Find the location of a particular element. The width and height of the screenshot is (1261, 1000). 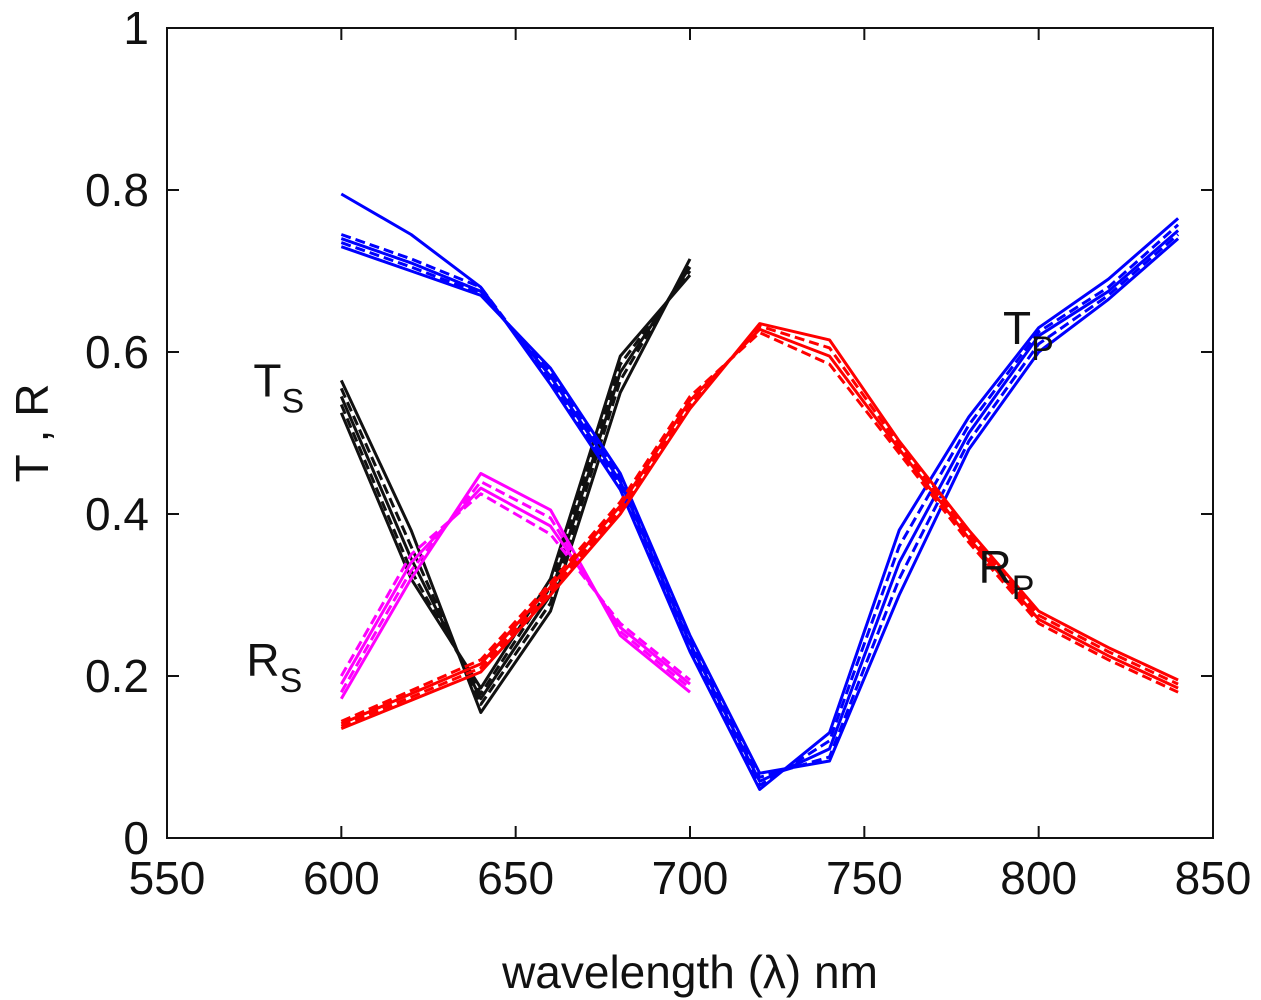

y-tick-label: 1 is located at coordinates (136, 28).